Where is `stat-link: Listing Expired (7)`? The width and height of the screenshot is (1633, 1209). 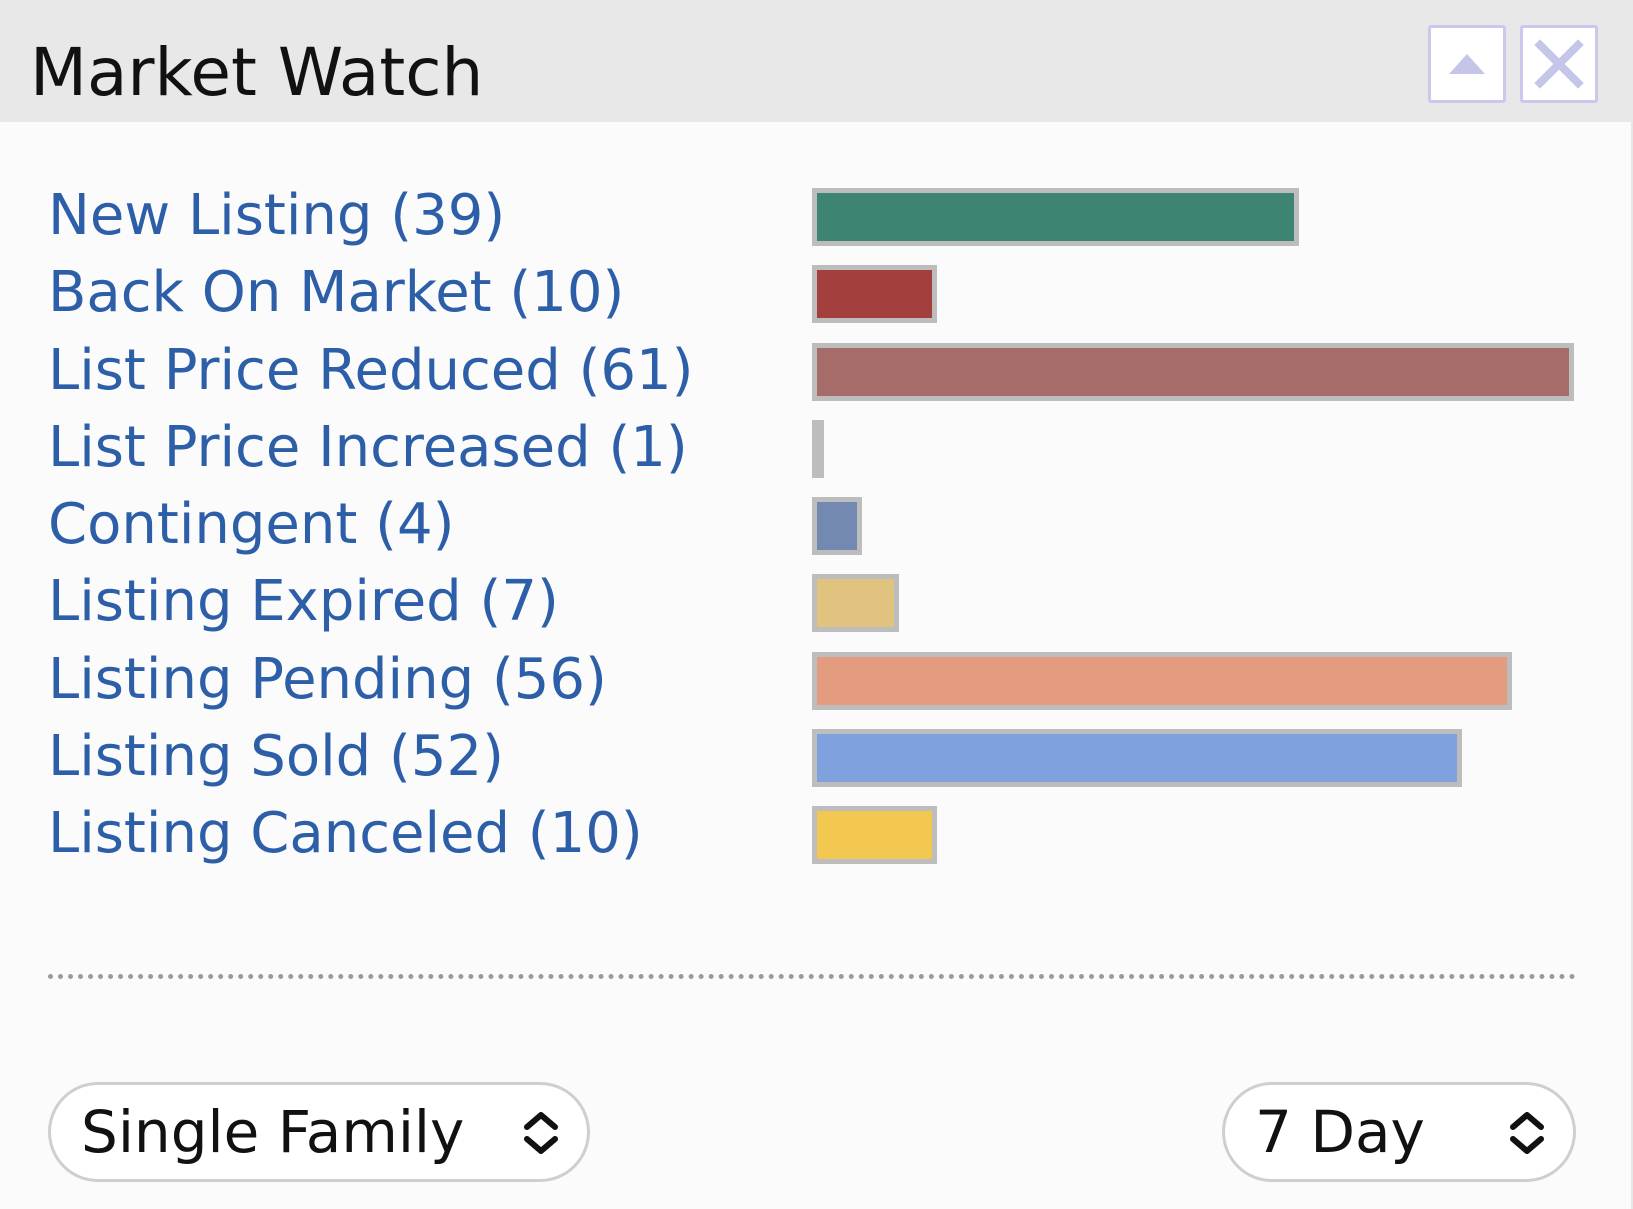 stat-link: Listing Expired (7) is located at coordinates (303, 602).